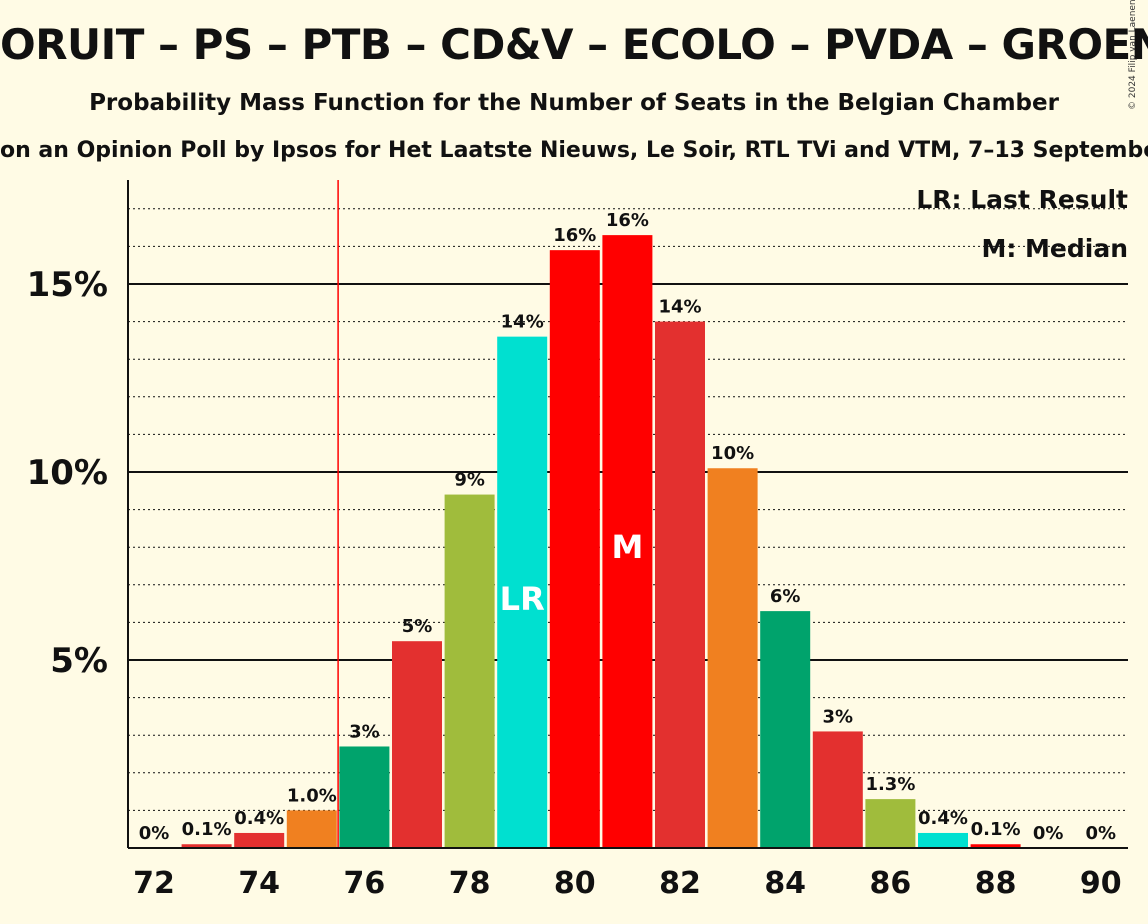  Describe the element at coordinates (627, 547) in the screenshot. I see `median-marker: M` at that location.